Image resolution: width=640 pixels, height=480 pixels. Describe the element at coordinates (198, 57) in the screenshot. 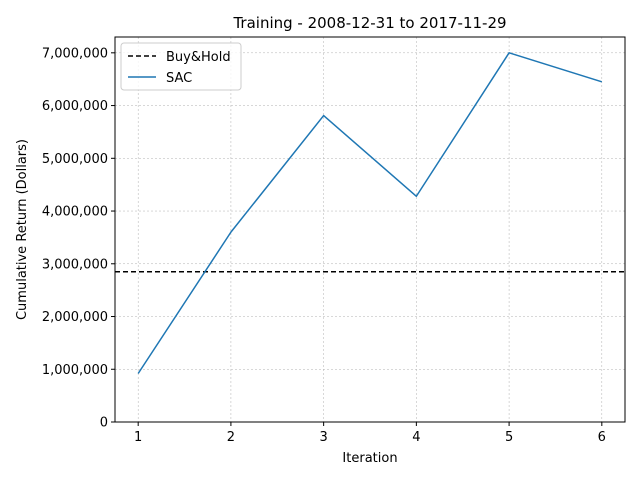

I see `legend-label-buy-hold: Buy&Hold` at that location.